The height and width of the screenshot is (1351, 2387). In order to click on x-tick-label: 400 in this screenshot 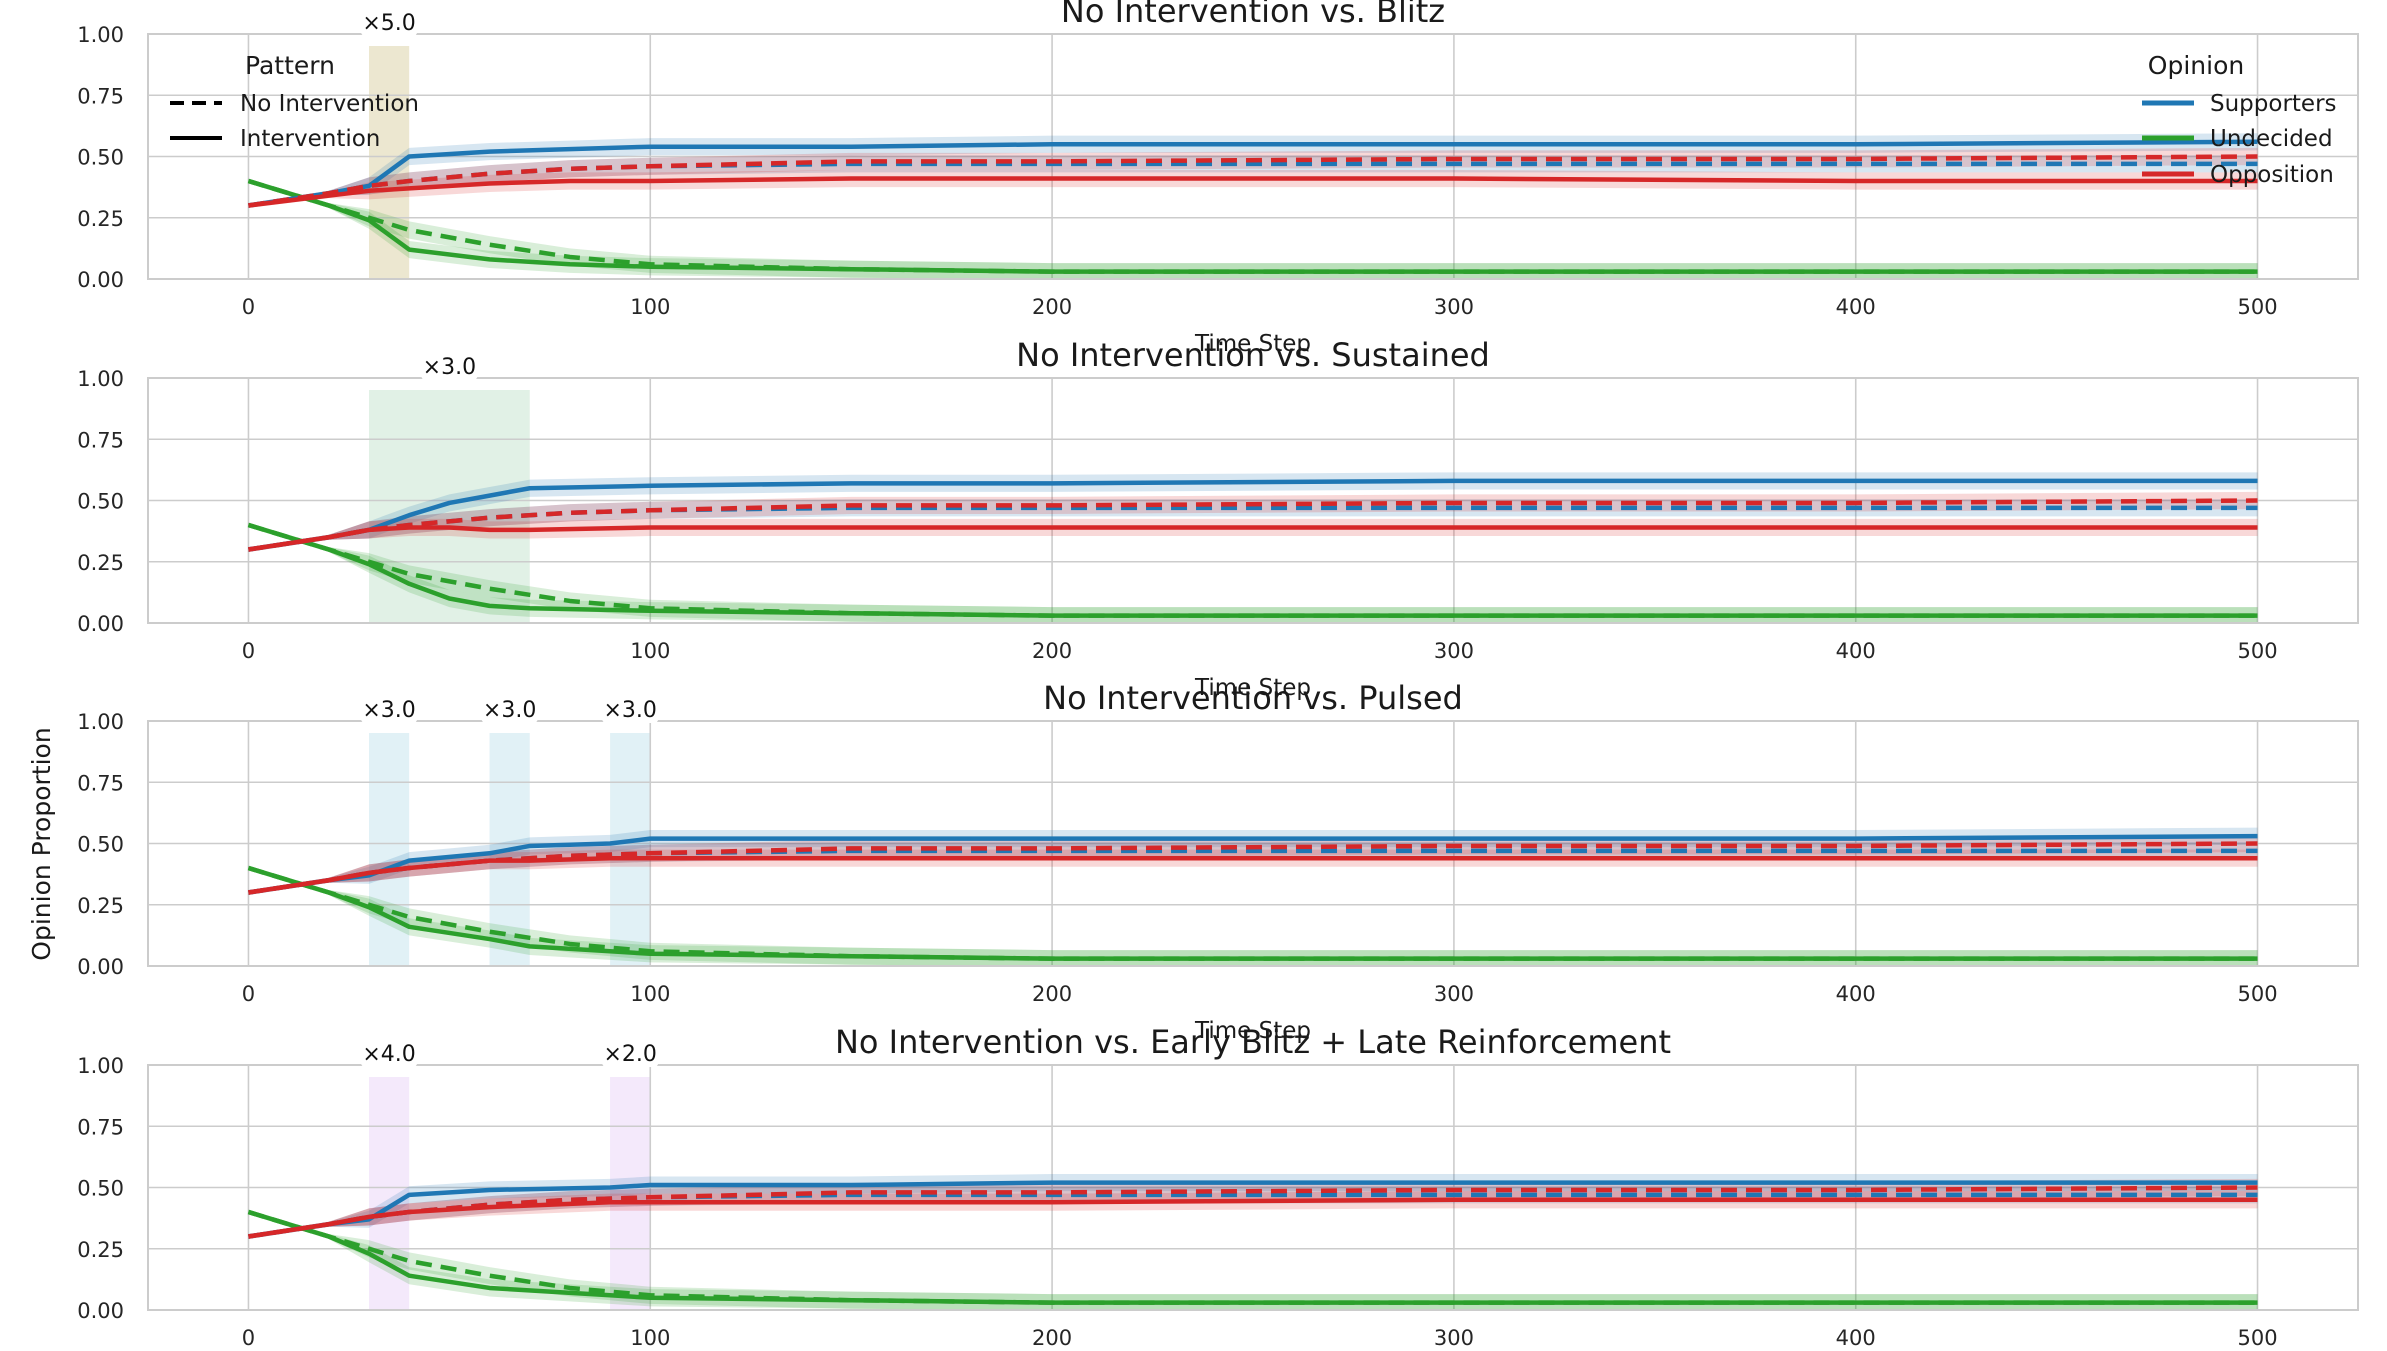, I will do `click(1856, 307)`.